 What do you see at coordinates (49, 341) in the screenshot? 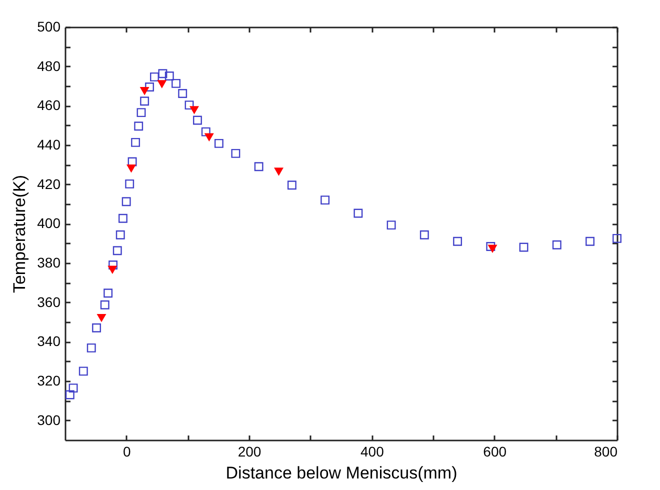
I see `y-tick-label: 340` at bounding box center [49, 341].